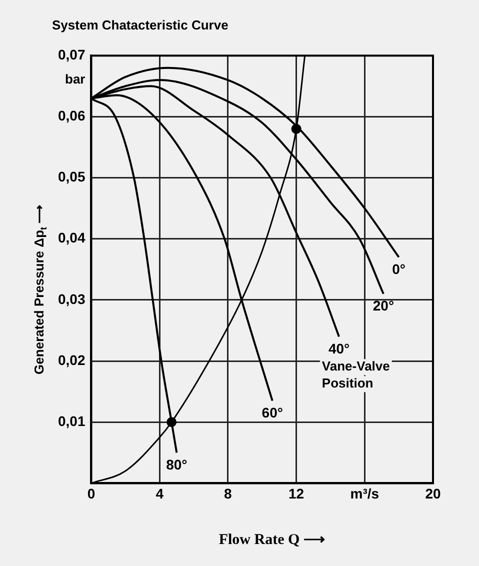 The height and width of the screenshot is (566, 479). I want to click on x-tick-label: 8, so click(228, 493).